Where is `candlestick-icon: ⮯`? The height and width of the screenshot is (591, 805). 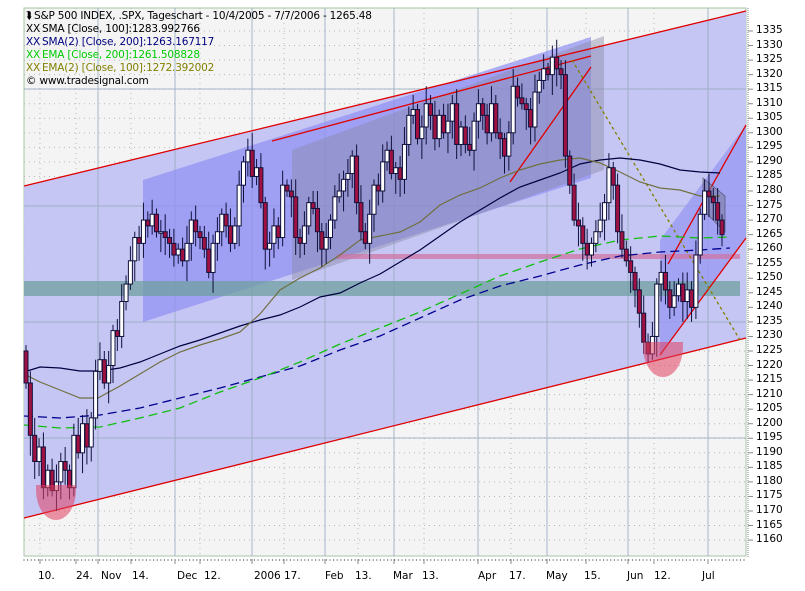
candlestick-icon: ⮯ is located at coordinates (29, 16).